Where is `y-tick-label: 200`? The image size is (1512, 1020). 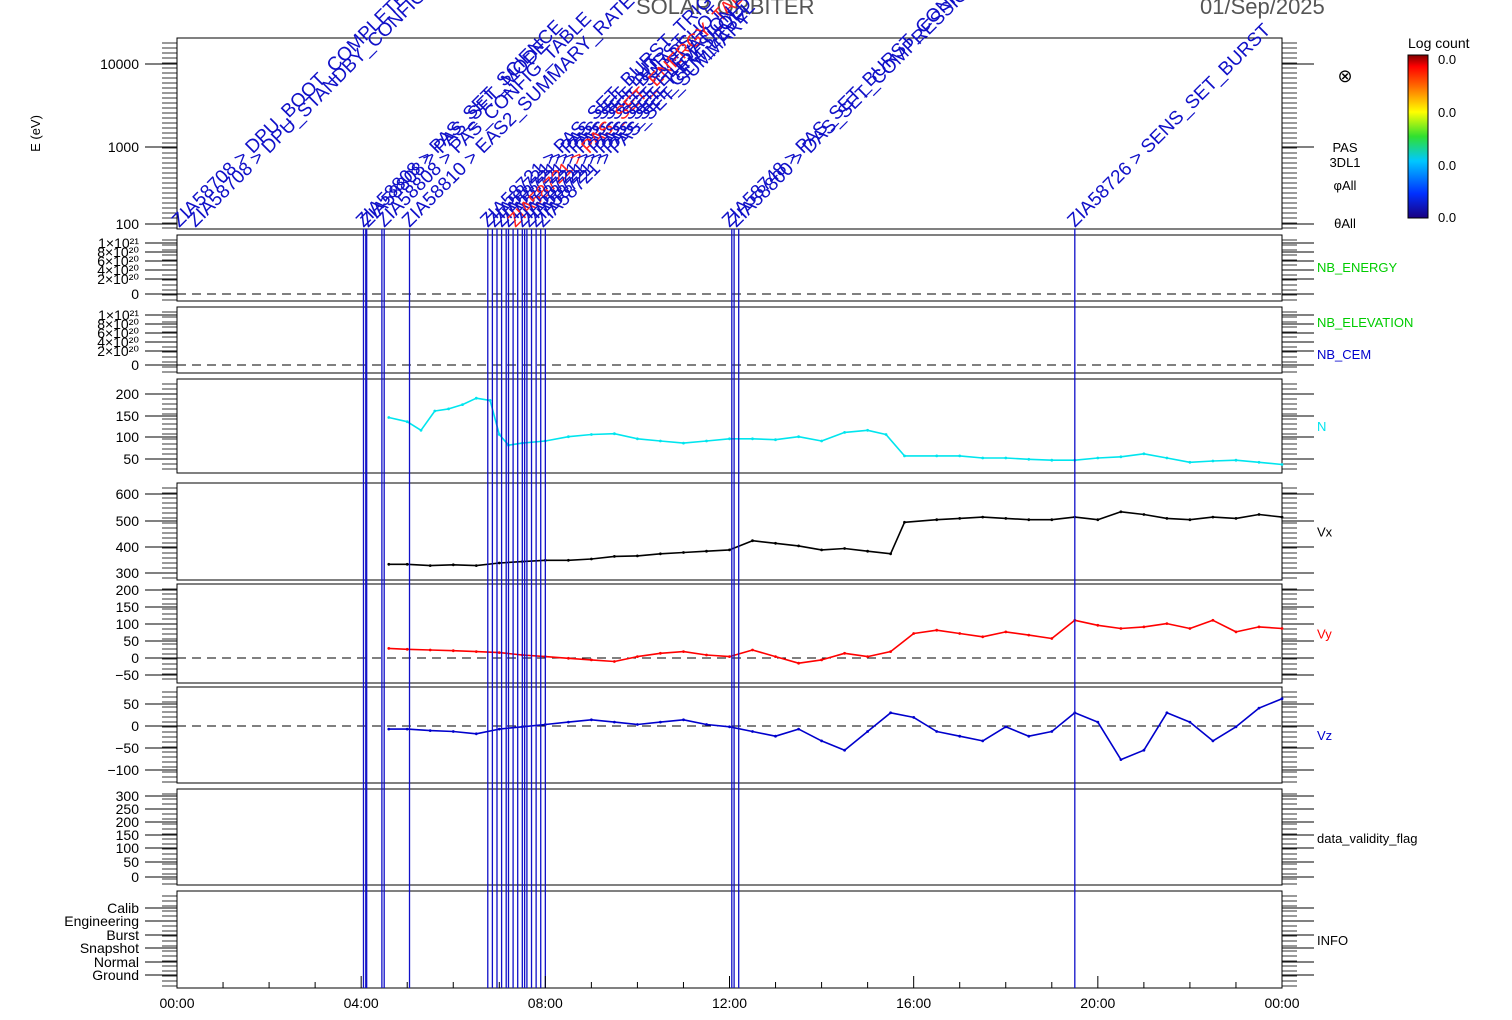
y-tick-label: 200 is located at coordinates (128, 590).